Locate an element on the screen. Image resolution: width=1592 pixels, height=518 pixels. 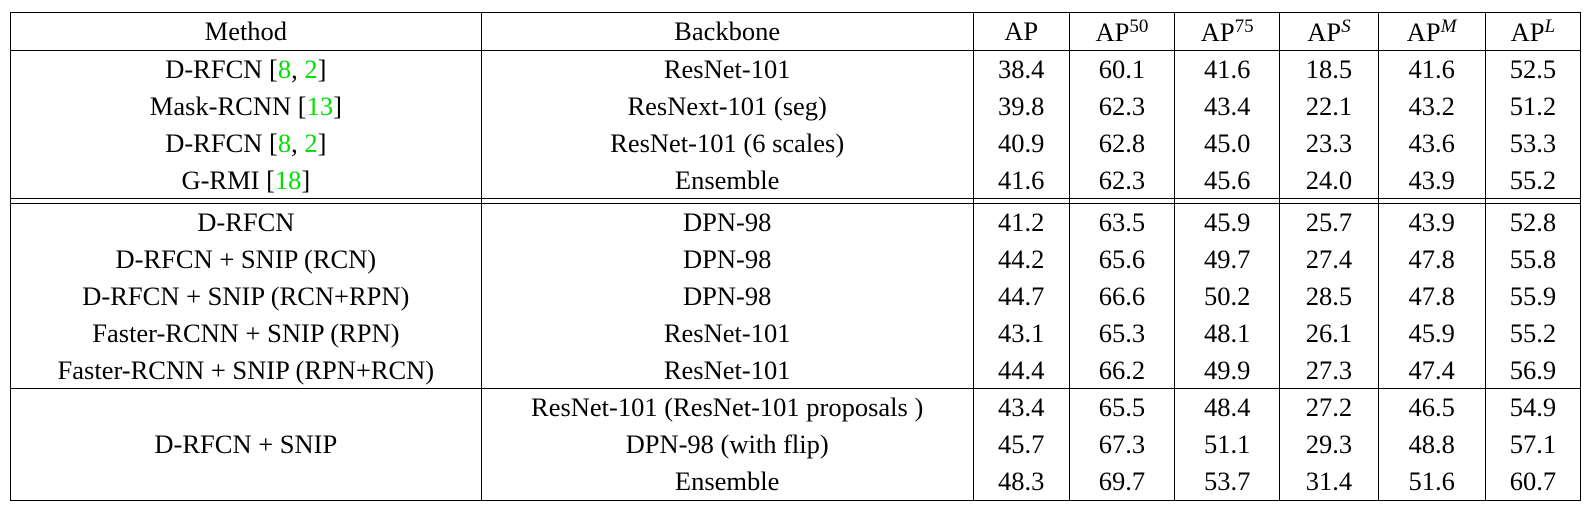
header-ap50-base: AP is located at coordinates (1112, 32).